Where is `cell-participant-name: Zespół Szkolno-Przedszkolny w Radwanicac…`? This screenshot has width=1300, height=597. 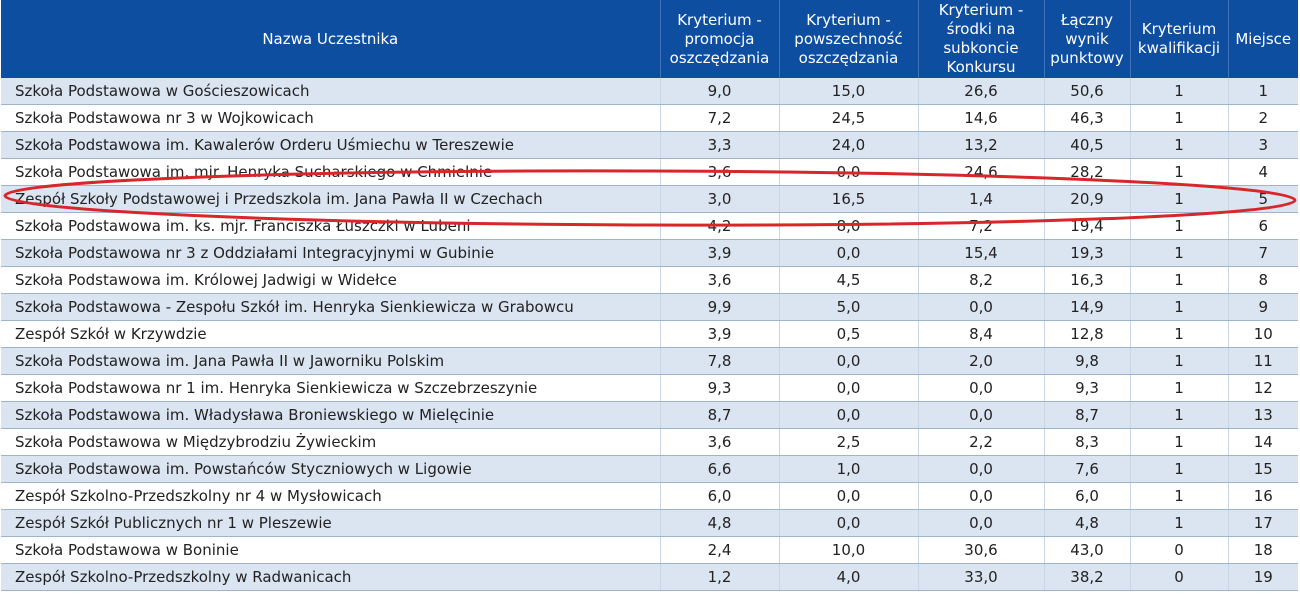 cell-participant-name: Zespół Szkolno-Przedszkolny w Radwanicac… is located at coordinates (331, 577).